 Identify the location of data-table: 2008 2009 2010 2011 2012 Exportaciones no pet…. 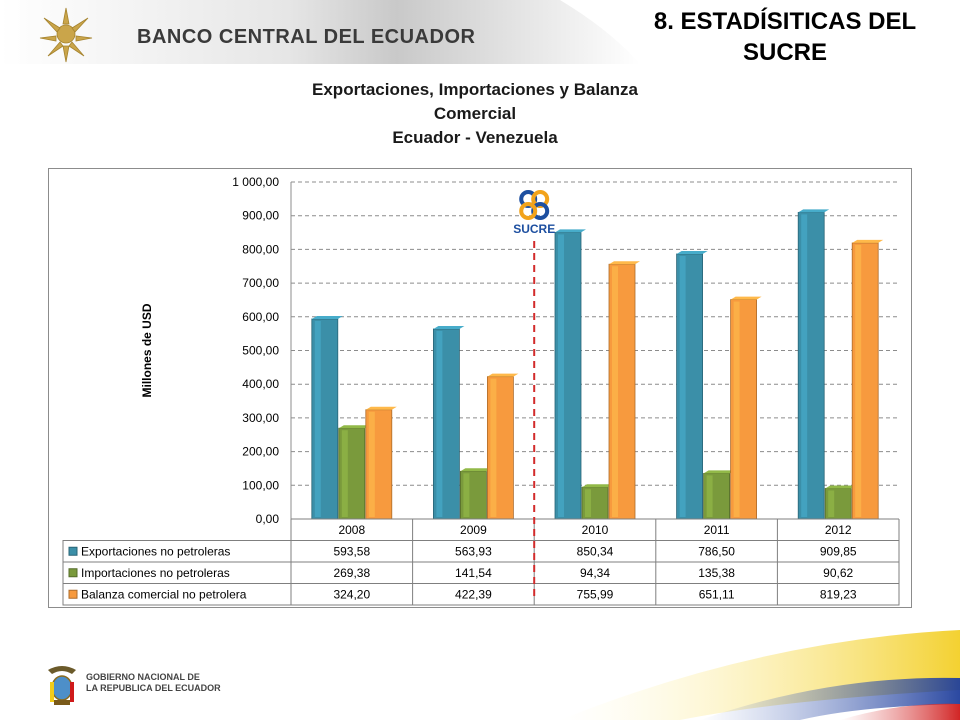
(481, 562).